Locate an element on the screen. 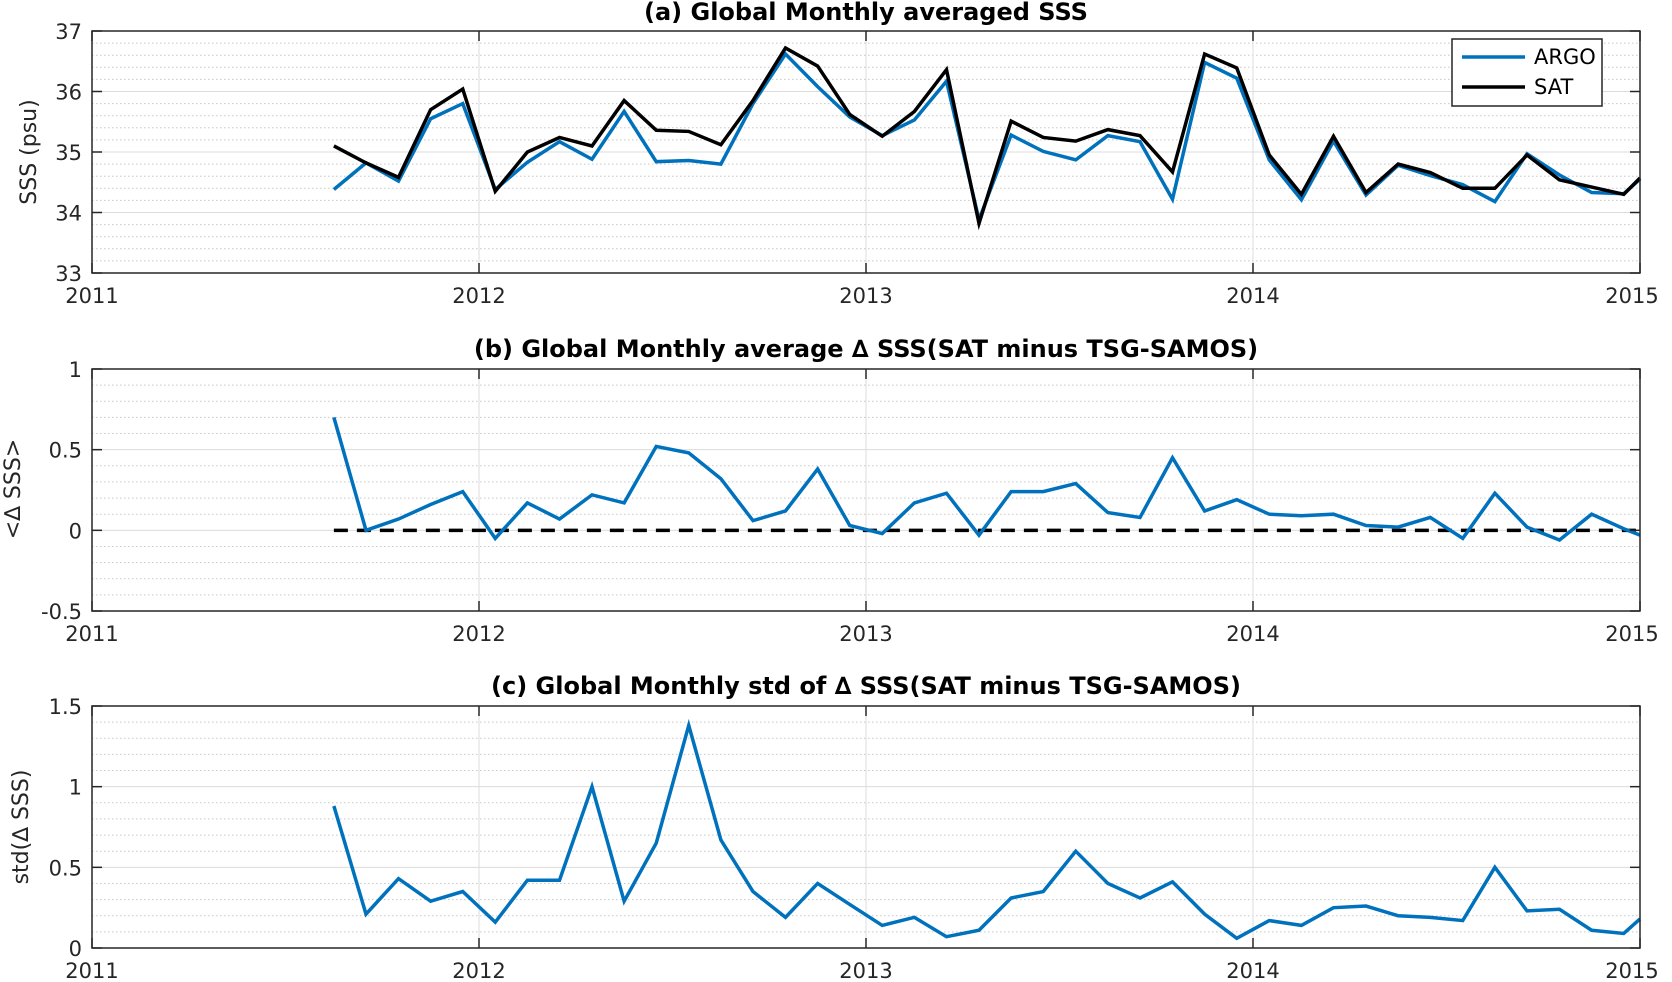 This screenshot has height=982, width=1672. panel-a-ytick-label: 34 is located at coordinates (68, 214).